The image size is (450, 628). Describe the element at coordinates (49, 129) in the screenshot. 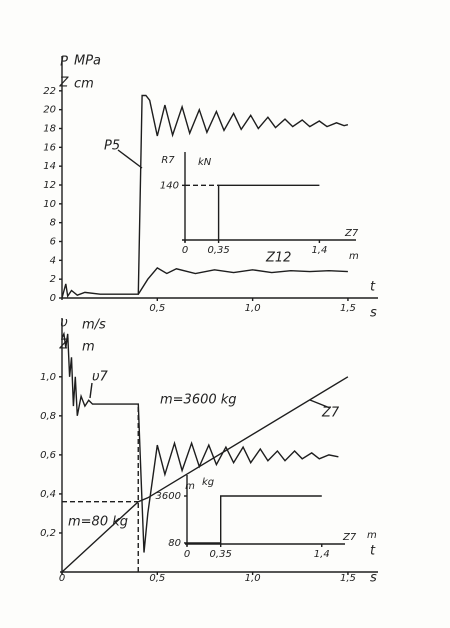

I see `y-tick-label: 18` at that location.